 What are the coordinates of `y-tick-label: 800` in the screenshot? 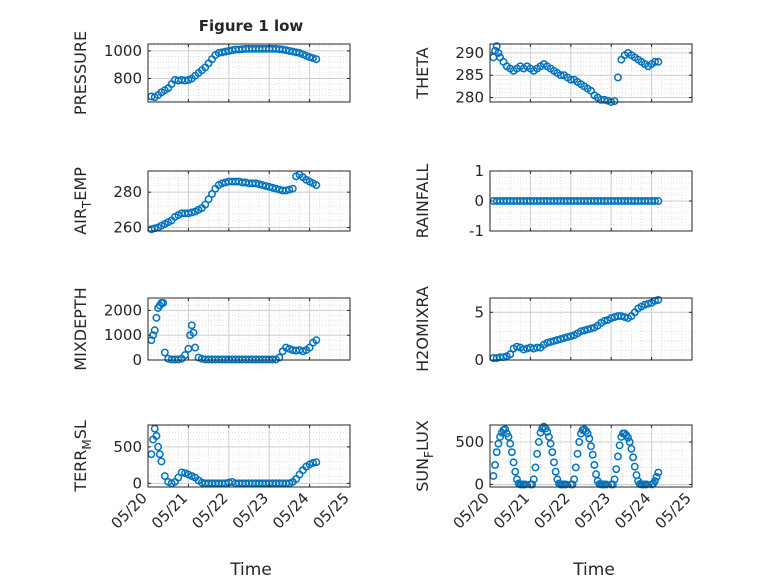 It's located at (127, 79).